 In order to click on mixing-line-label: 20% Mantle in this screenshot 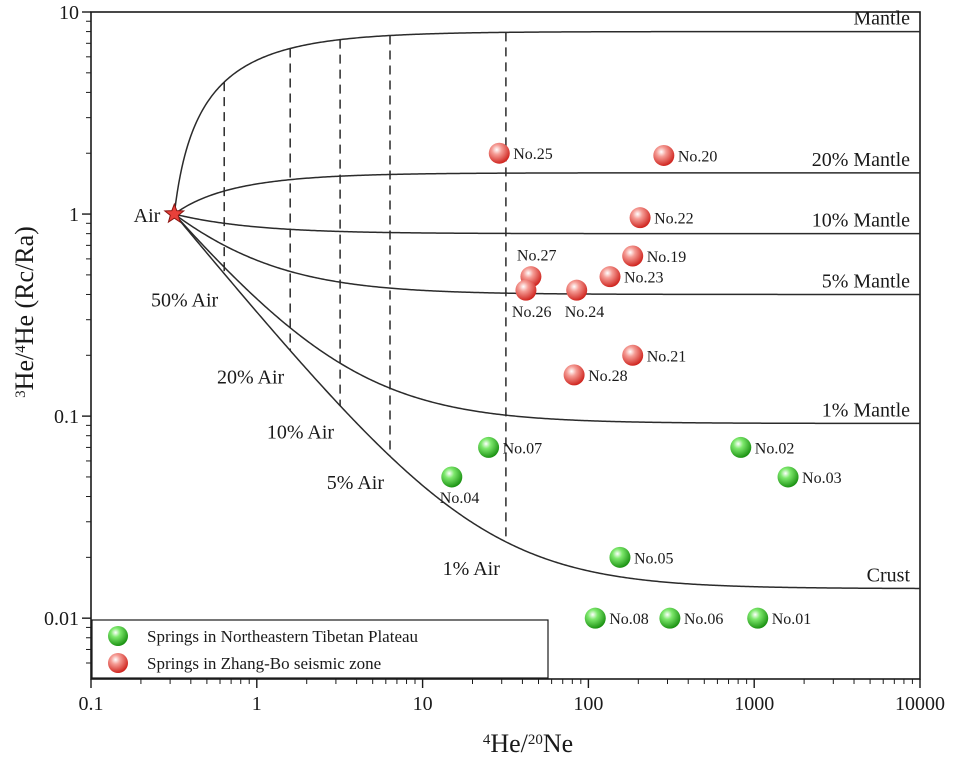, I will do `click(861, 160)`.